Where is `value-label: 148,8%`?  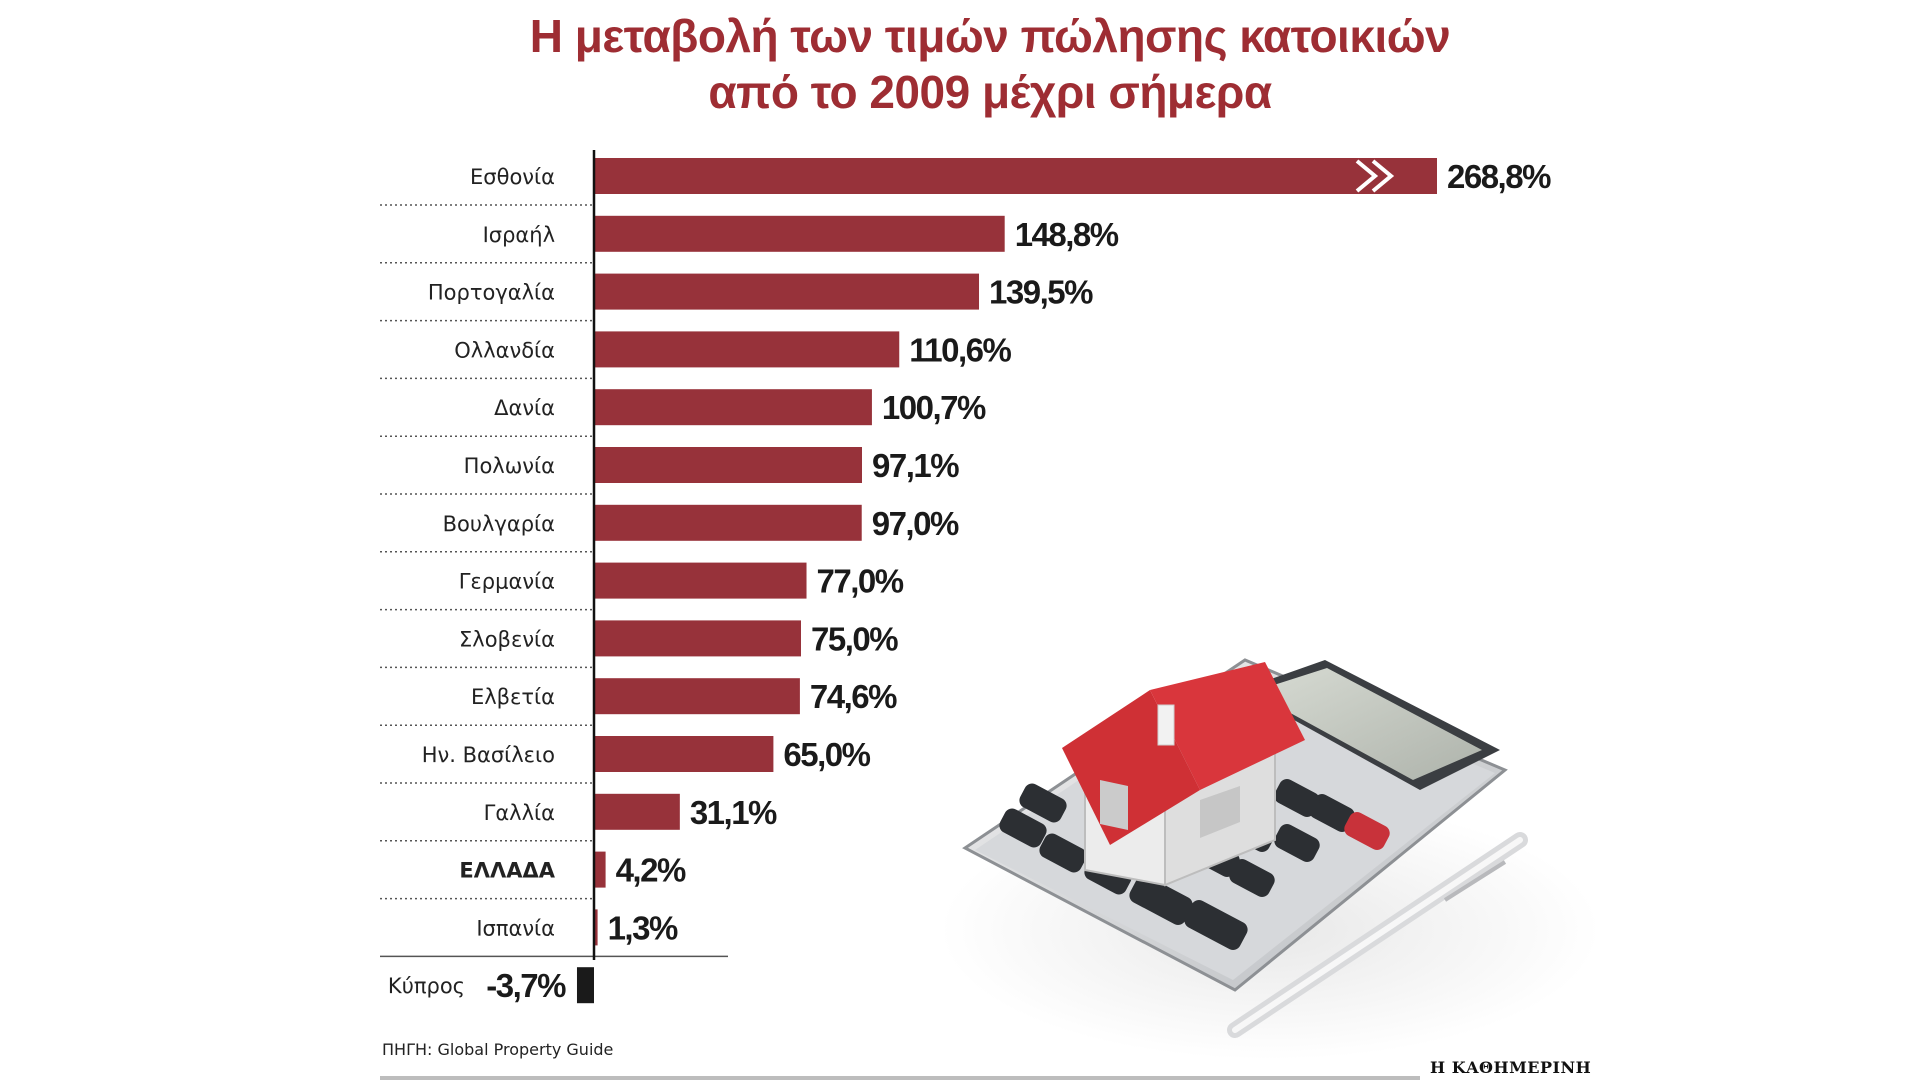
value-label: 148,8% is located at coordinates (1067, 234).